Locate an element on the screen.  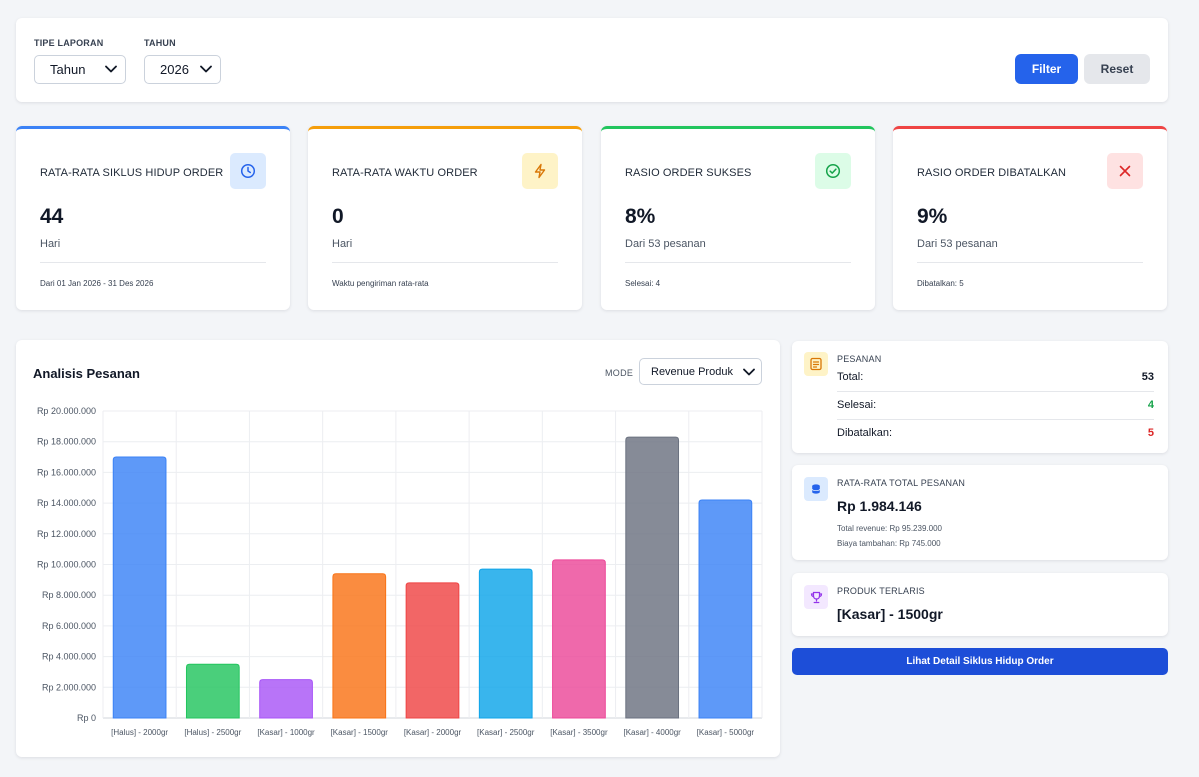
document-list-icon is located at coordinates (816, 364).